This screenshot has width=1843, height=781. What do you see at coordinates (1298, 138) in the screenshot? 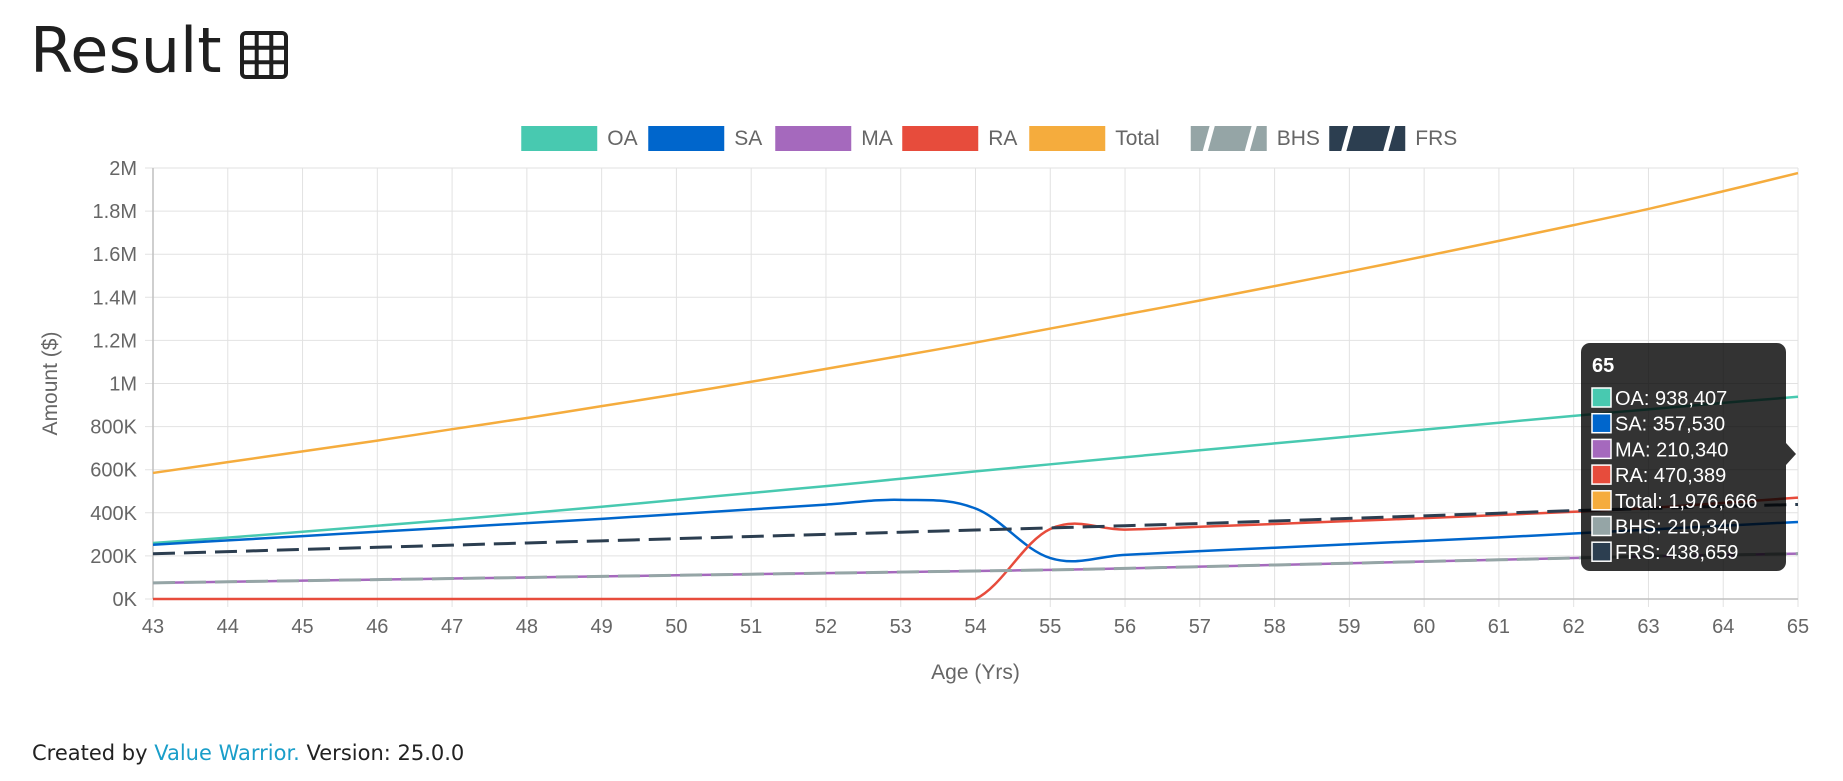
I see `legend-label: BHS` at bounding box center [1298, 138].